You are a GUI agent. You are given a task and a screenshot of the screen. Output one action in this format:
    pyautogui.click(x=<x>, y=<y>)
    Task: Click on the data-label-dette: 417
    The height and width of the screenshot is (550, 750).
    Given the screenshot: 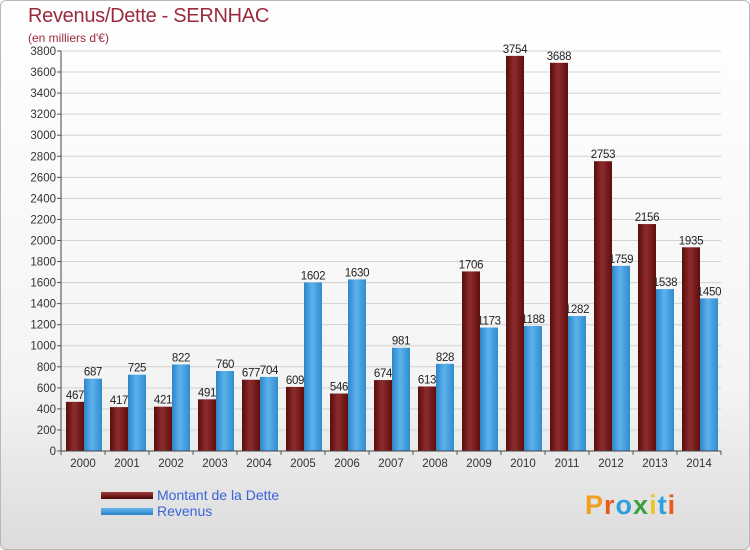 What is the action you would take?
    pyautogui.click(x=119, y=401)
    